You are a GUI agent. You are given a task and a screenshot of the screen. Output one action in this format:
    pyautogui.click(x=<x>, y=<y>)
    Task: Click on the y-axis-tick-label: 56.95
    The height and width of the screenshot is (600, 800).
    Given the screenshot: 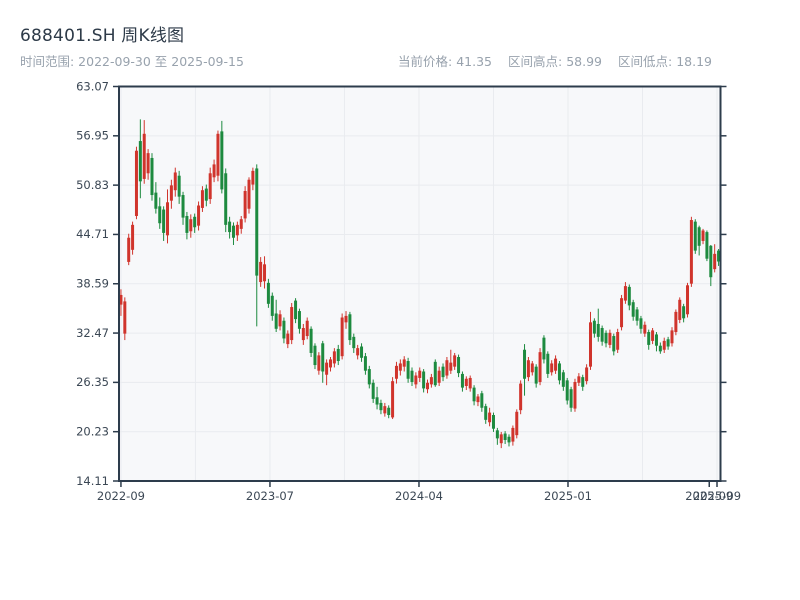 What is the action you would take?
    pyautogui.click(x=92, y=136)
    